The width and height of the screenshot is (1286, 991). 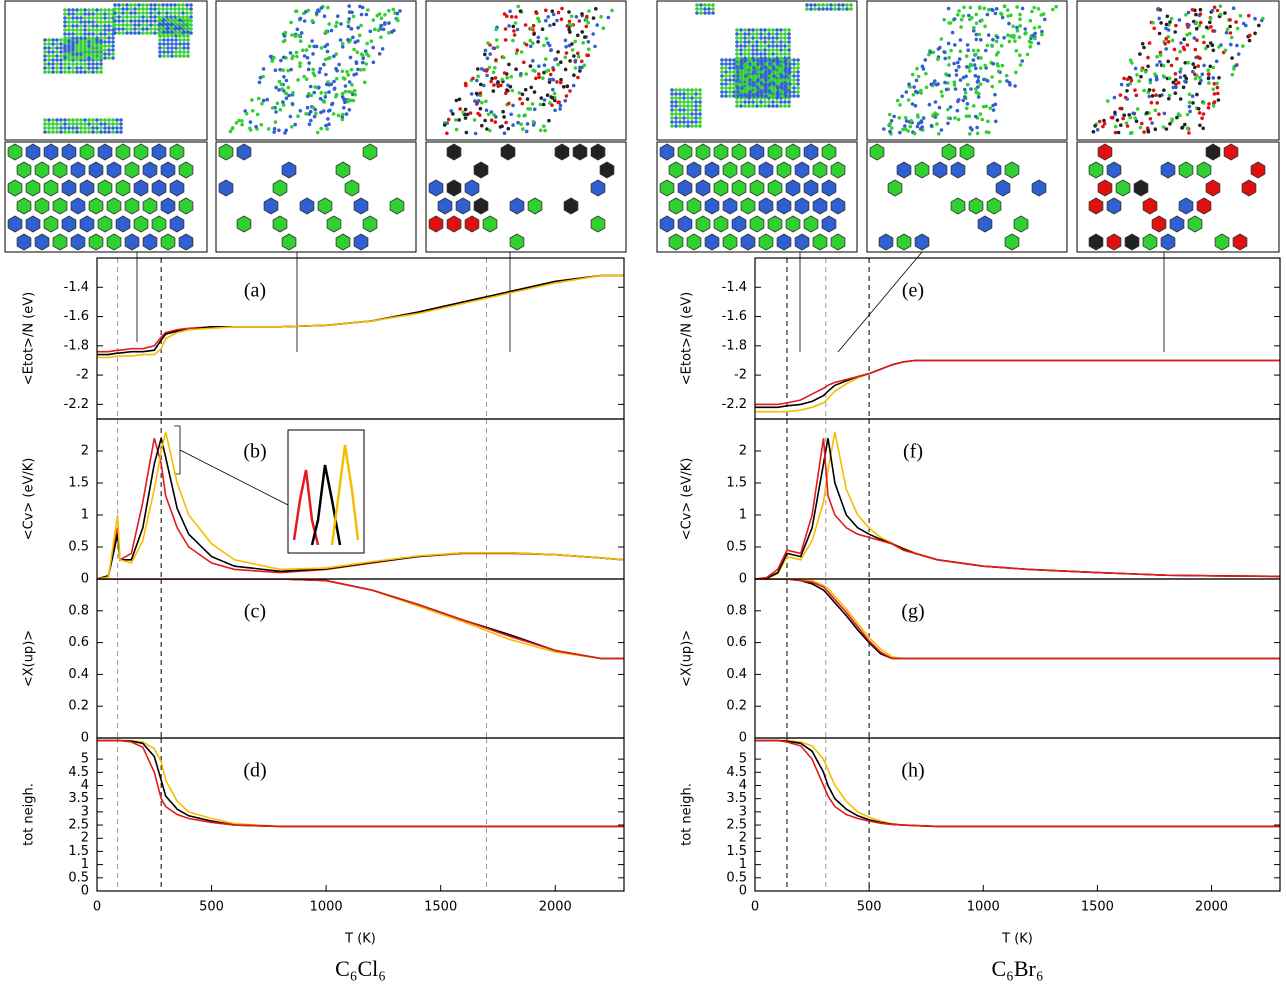 I want to click on snapshot-dots, so click(x=761, y=65).